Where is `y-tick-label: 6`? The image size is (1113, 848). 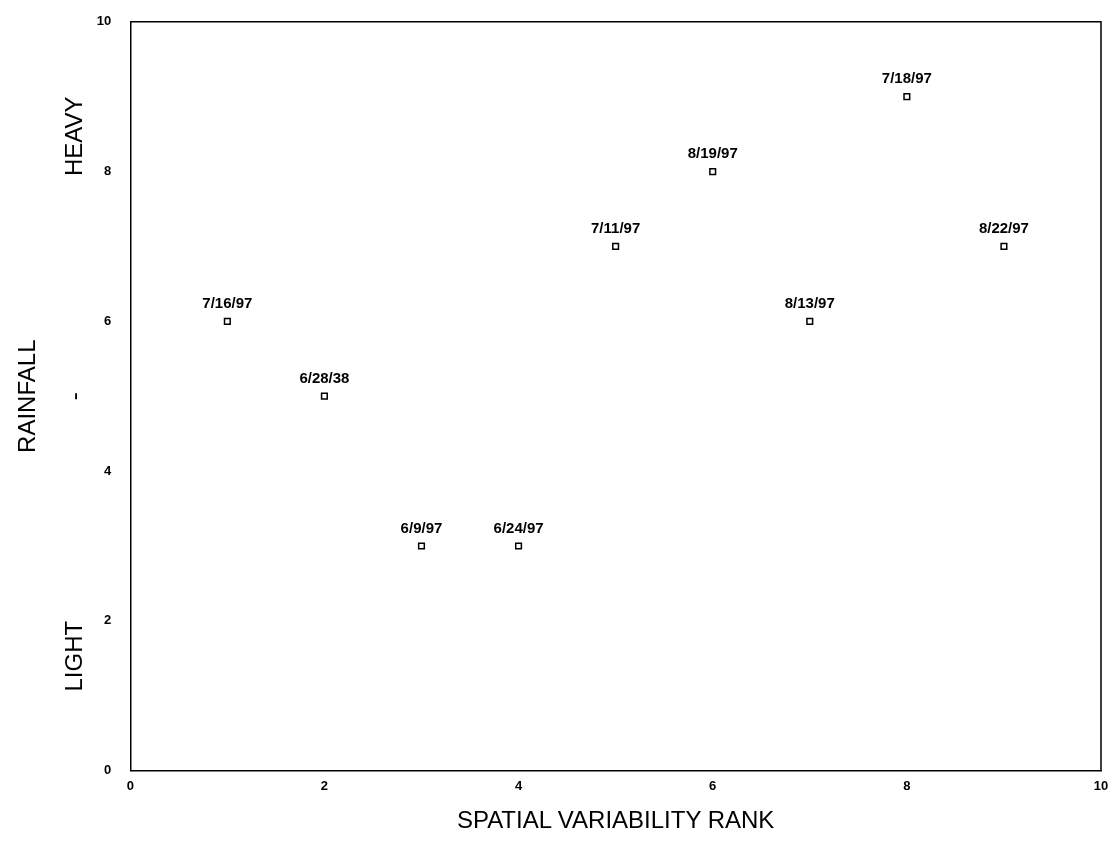
y-tick-label: 6 is located at coordinates (108, 320).